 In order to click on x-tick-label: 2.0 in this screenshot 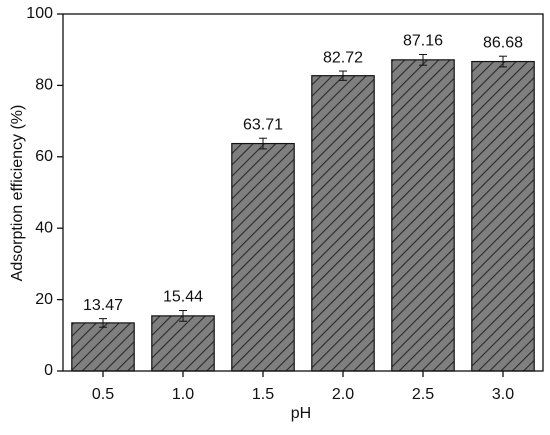, I will do `click(343, 394)`.